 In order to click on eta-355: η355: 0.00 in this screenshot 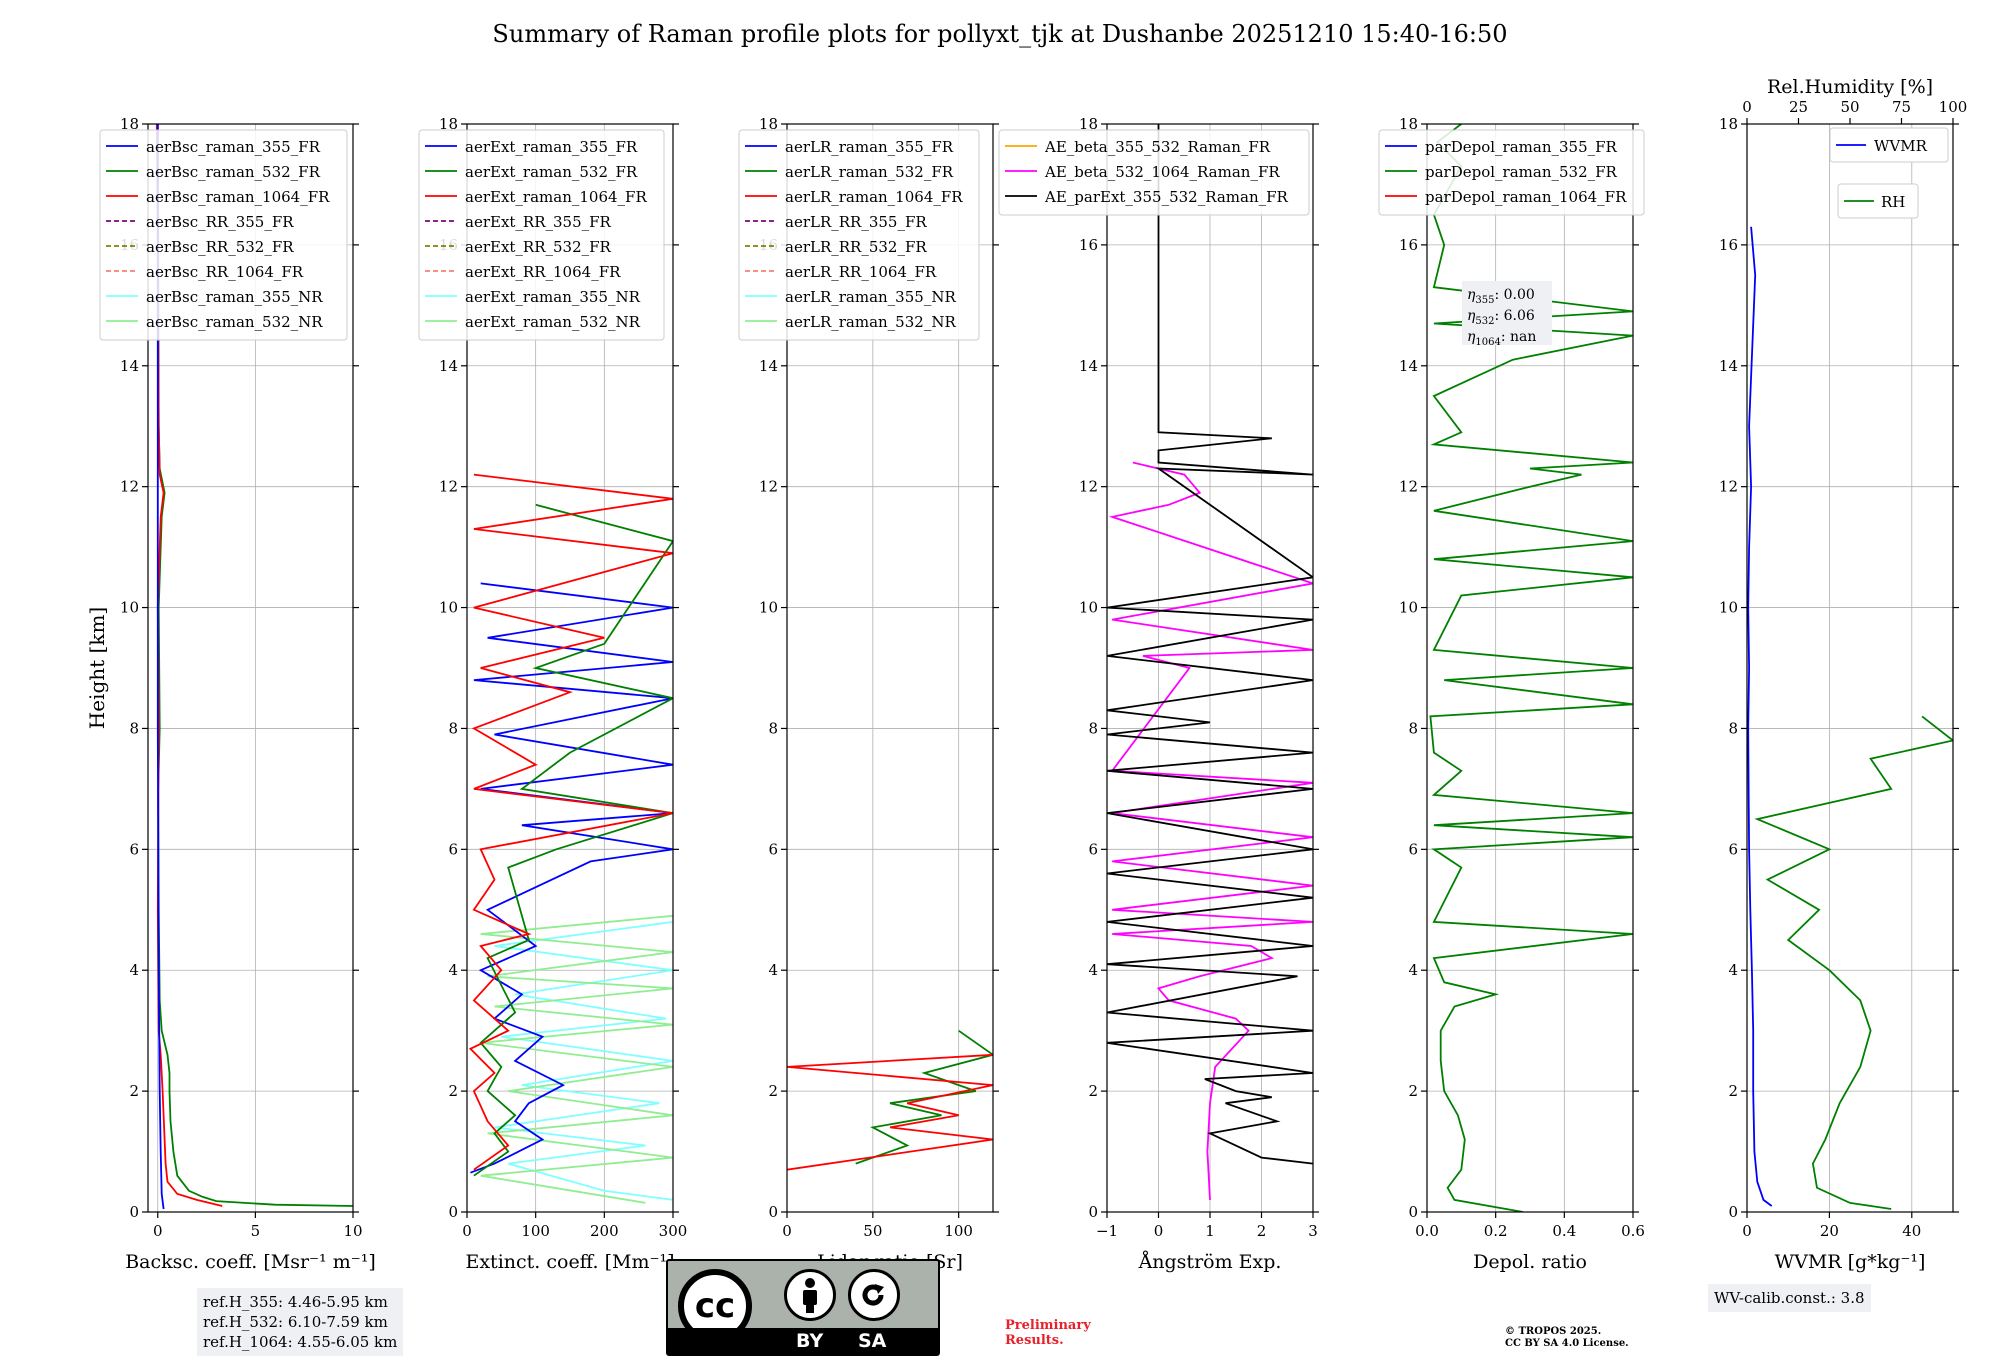, I will do `click(1501, 296)`.